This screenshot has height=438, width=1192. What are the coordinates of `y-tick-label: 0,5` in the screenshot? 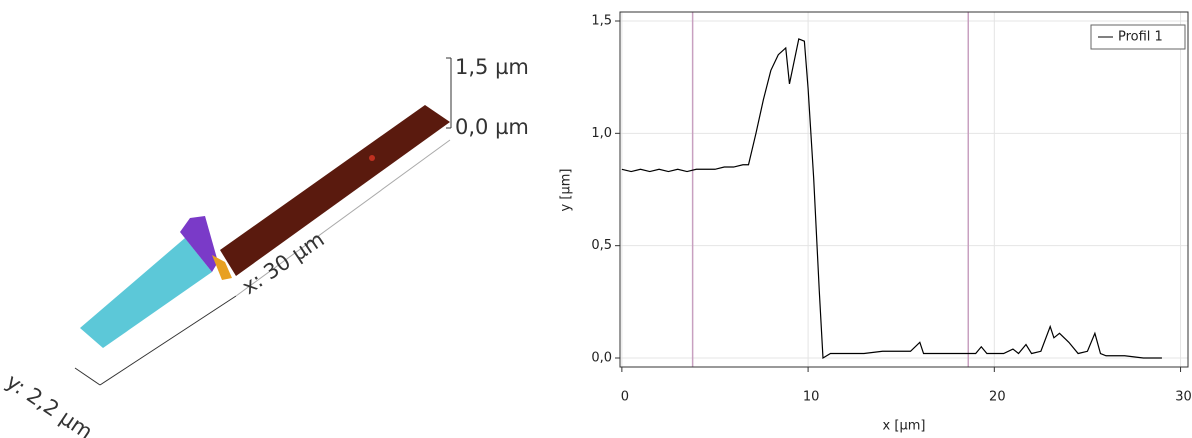 It's located at (601, 245).